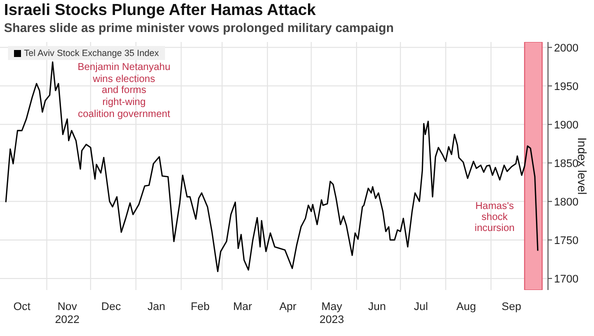 This screenshot has height=336, width=594. Describe the element at coordinates (494, 217) in the screenshot. I see `band-label: Hamas's shock incursion` at that location.